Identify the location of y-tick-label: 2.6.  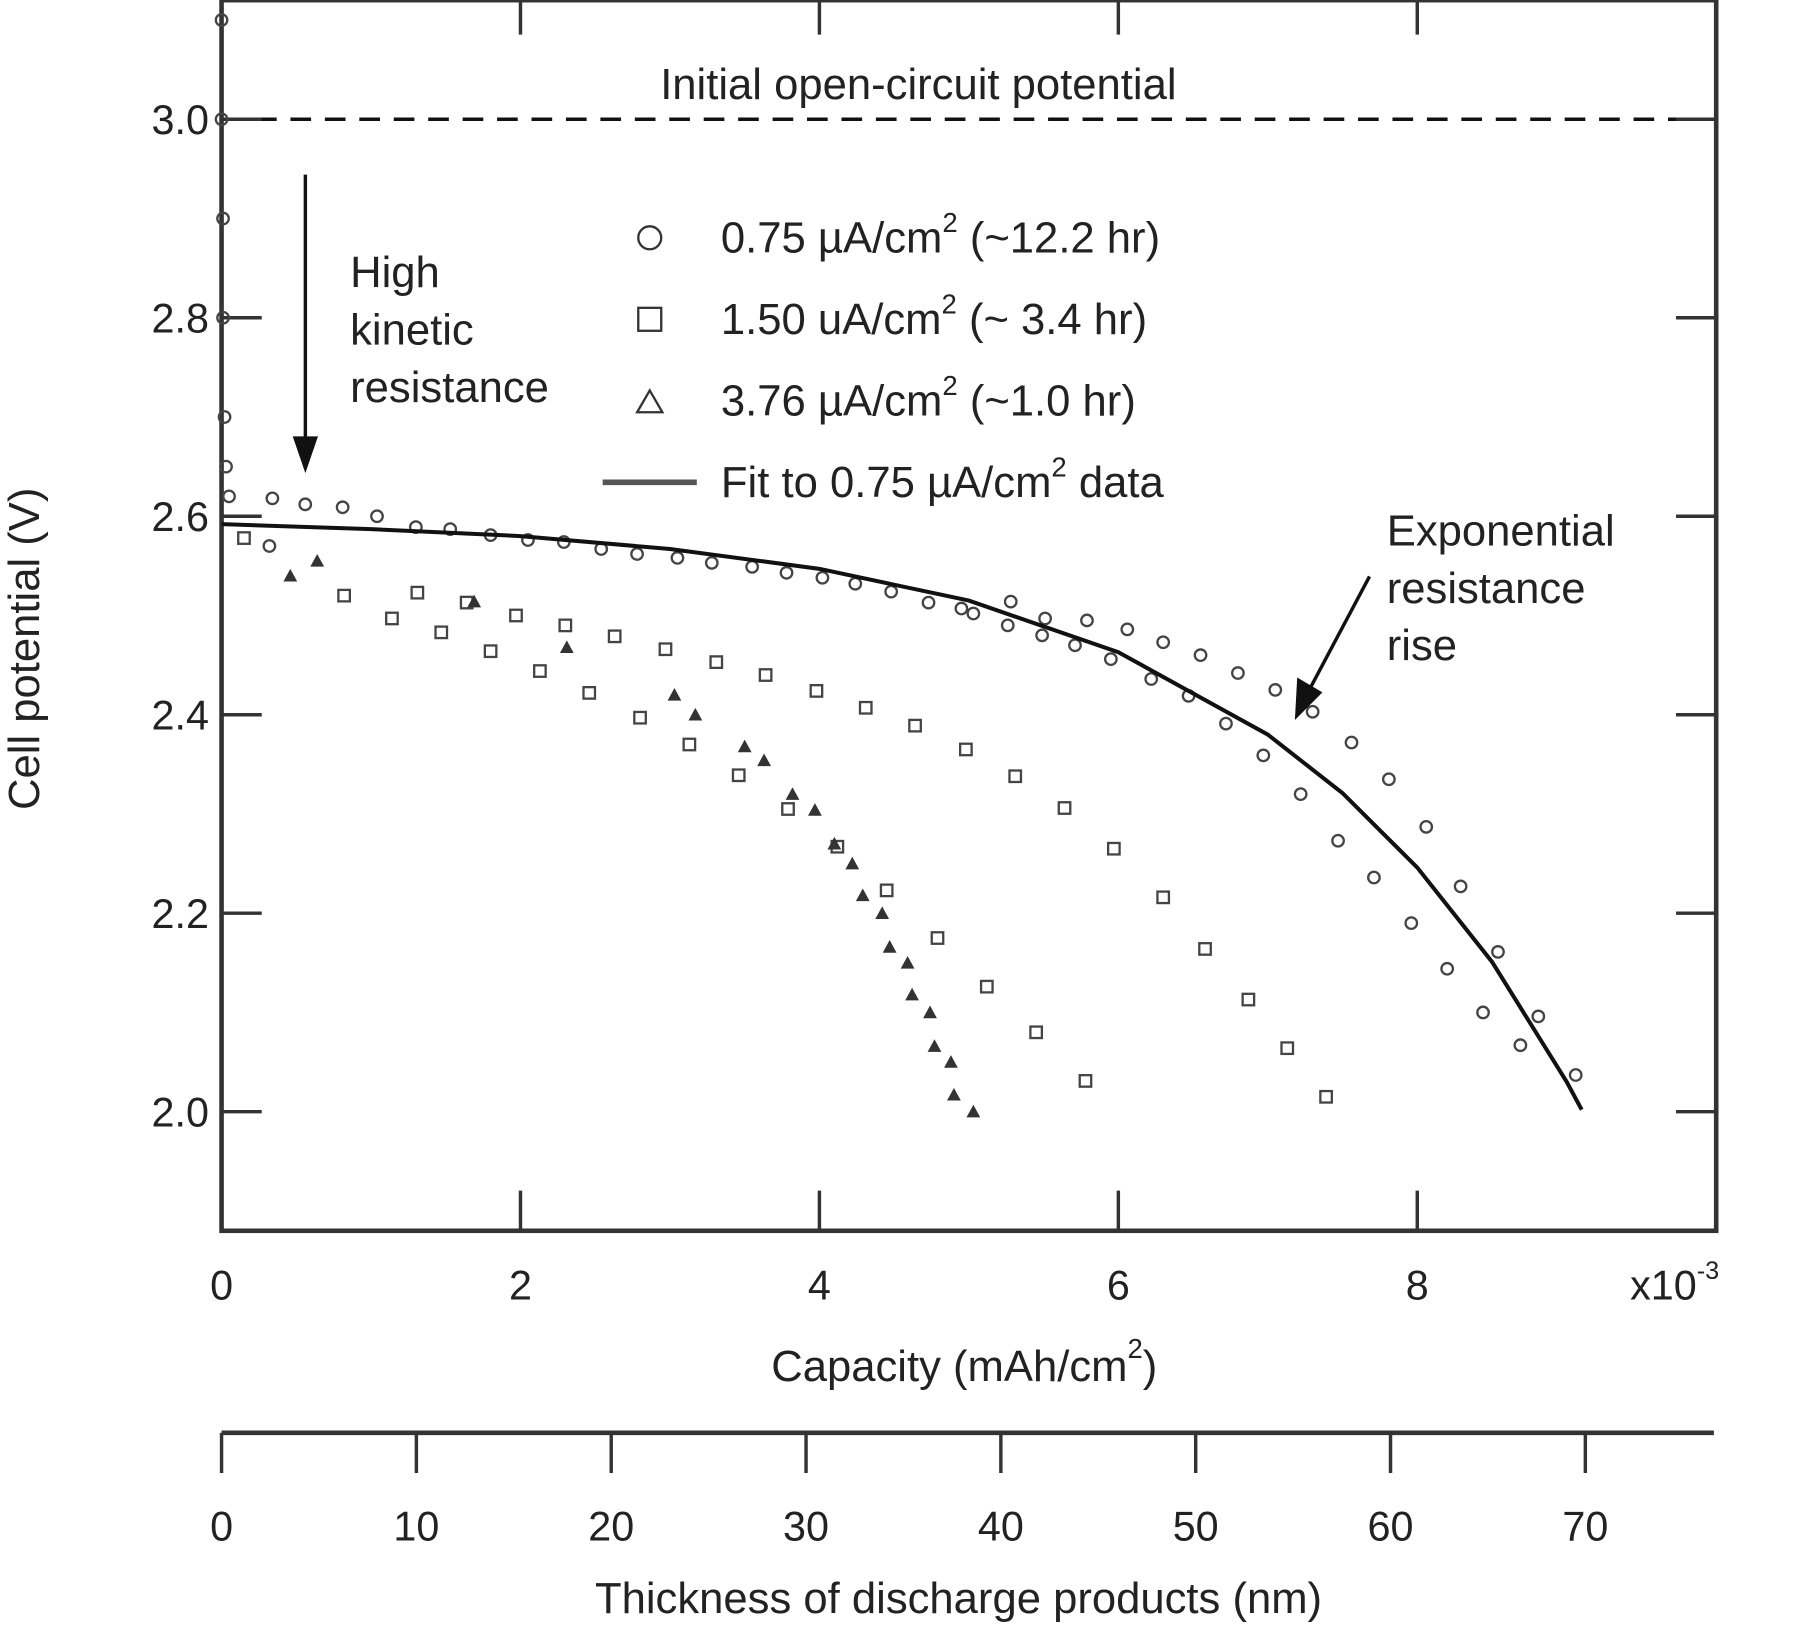
(179, 517).